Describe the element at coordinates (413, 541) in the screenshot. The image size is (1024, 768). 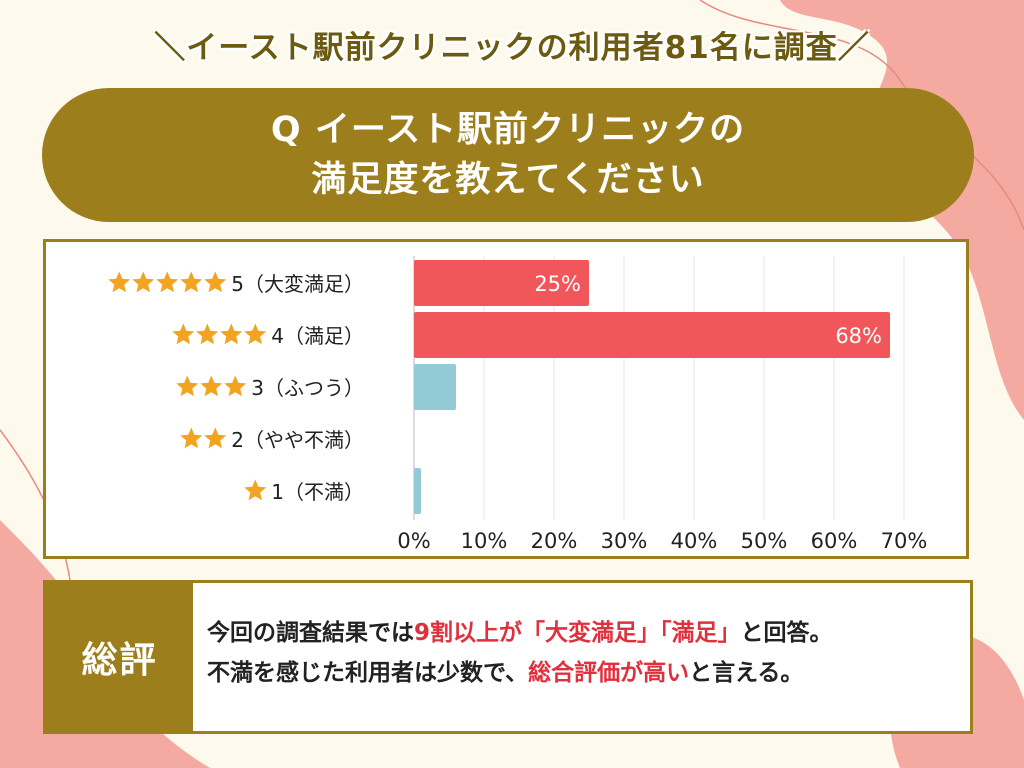
I see `x-tick-label: 0%` at that location.